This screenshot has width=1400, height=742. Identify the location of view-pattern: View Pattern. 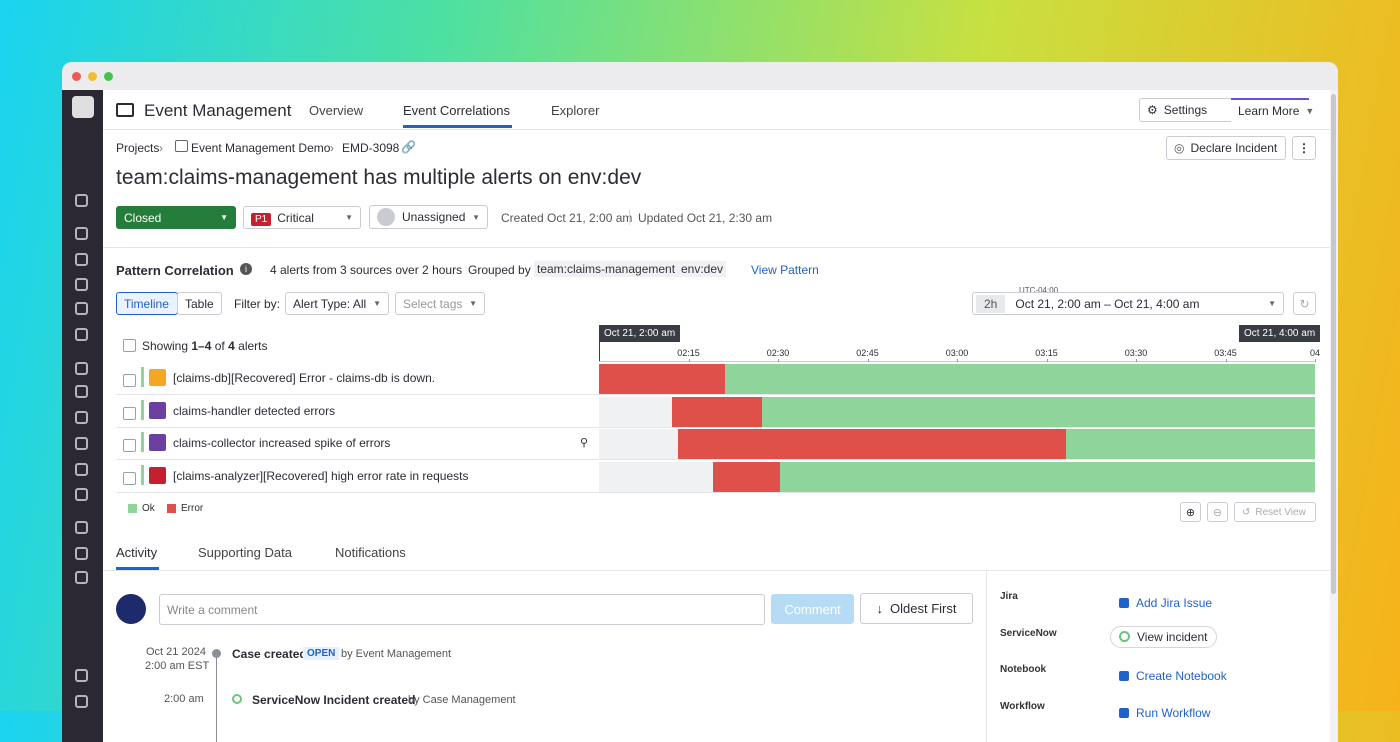
(785, 270).